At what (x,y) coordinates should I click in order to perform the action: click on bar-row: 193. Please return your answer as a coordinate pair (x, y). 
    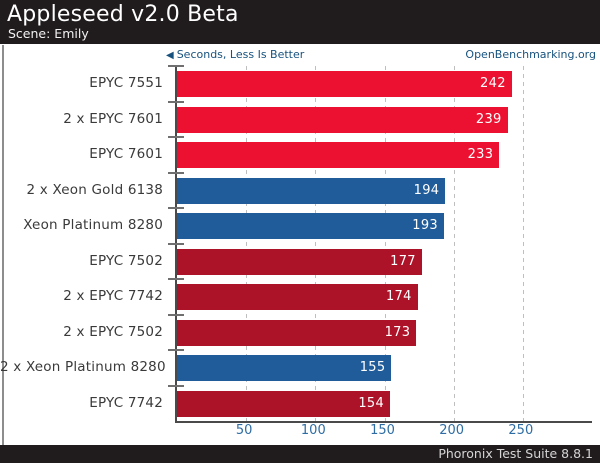
    Looking at the image, I should click on (384, 226).